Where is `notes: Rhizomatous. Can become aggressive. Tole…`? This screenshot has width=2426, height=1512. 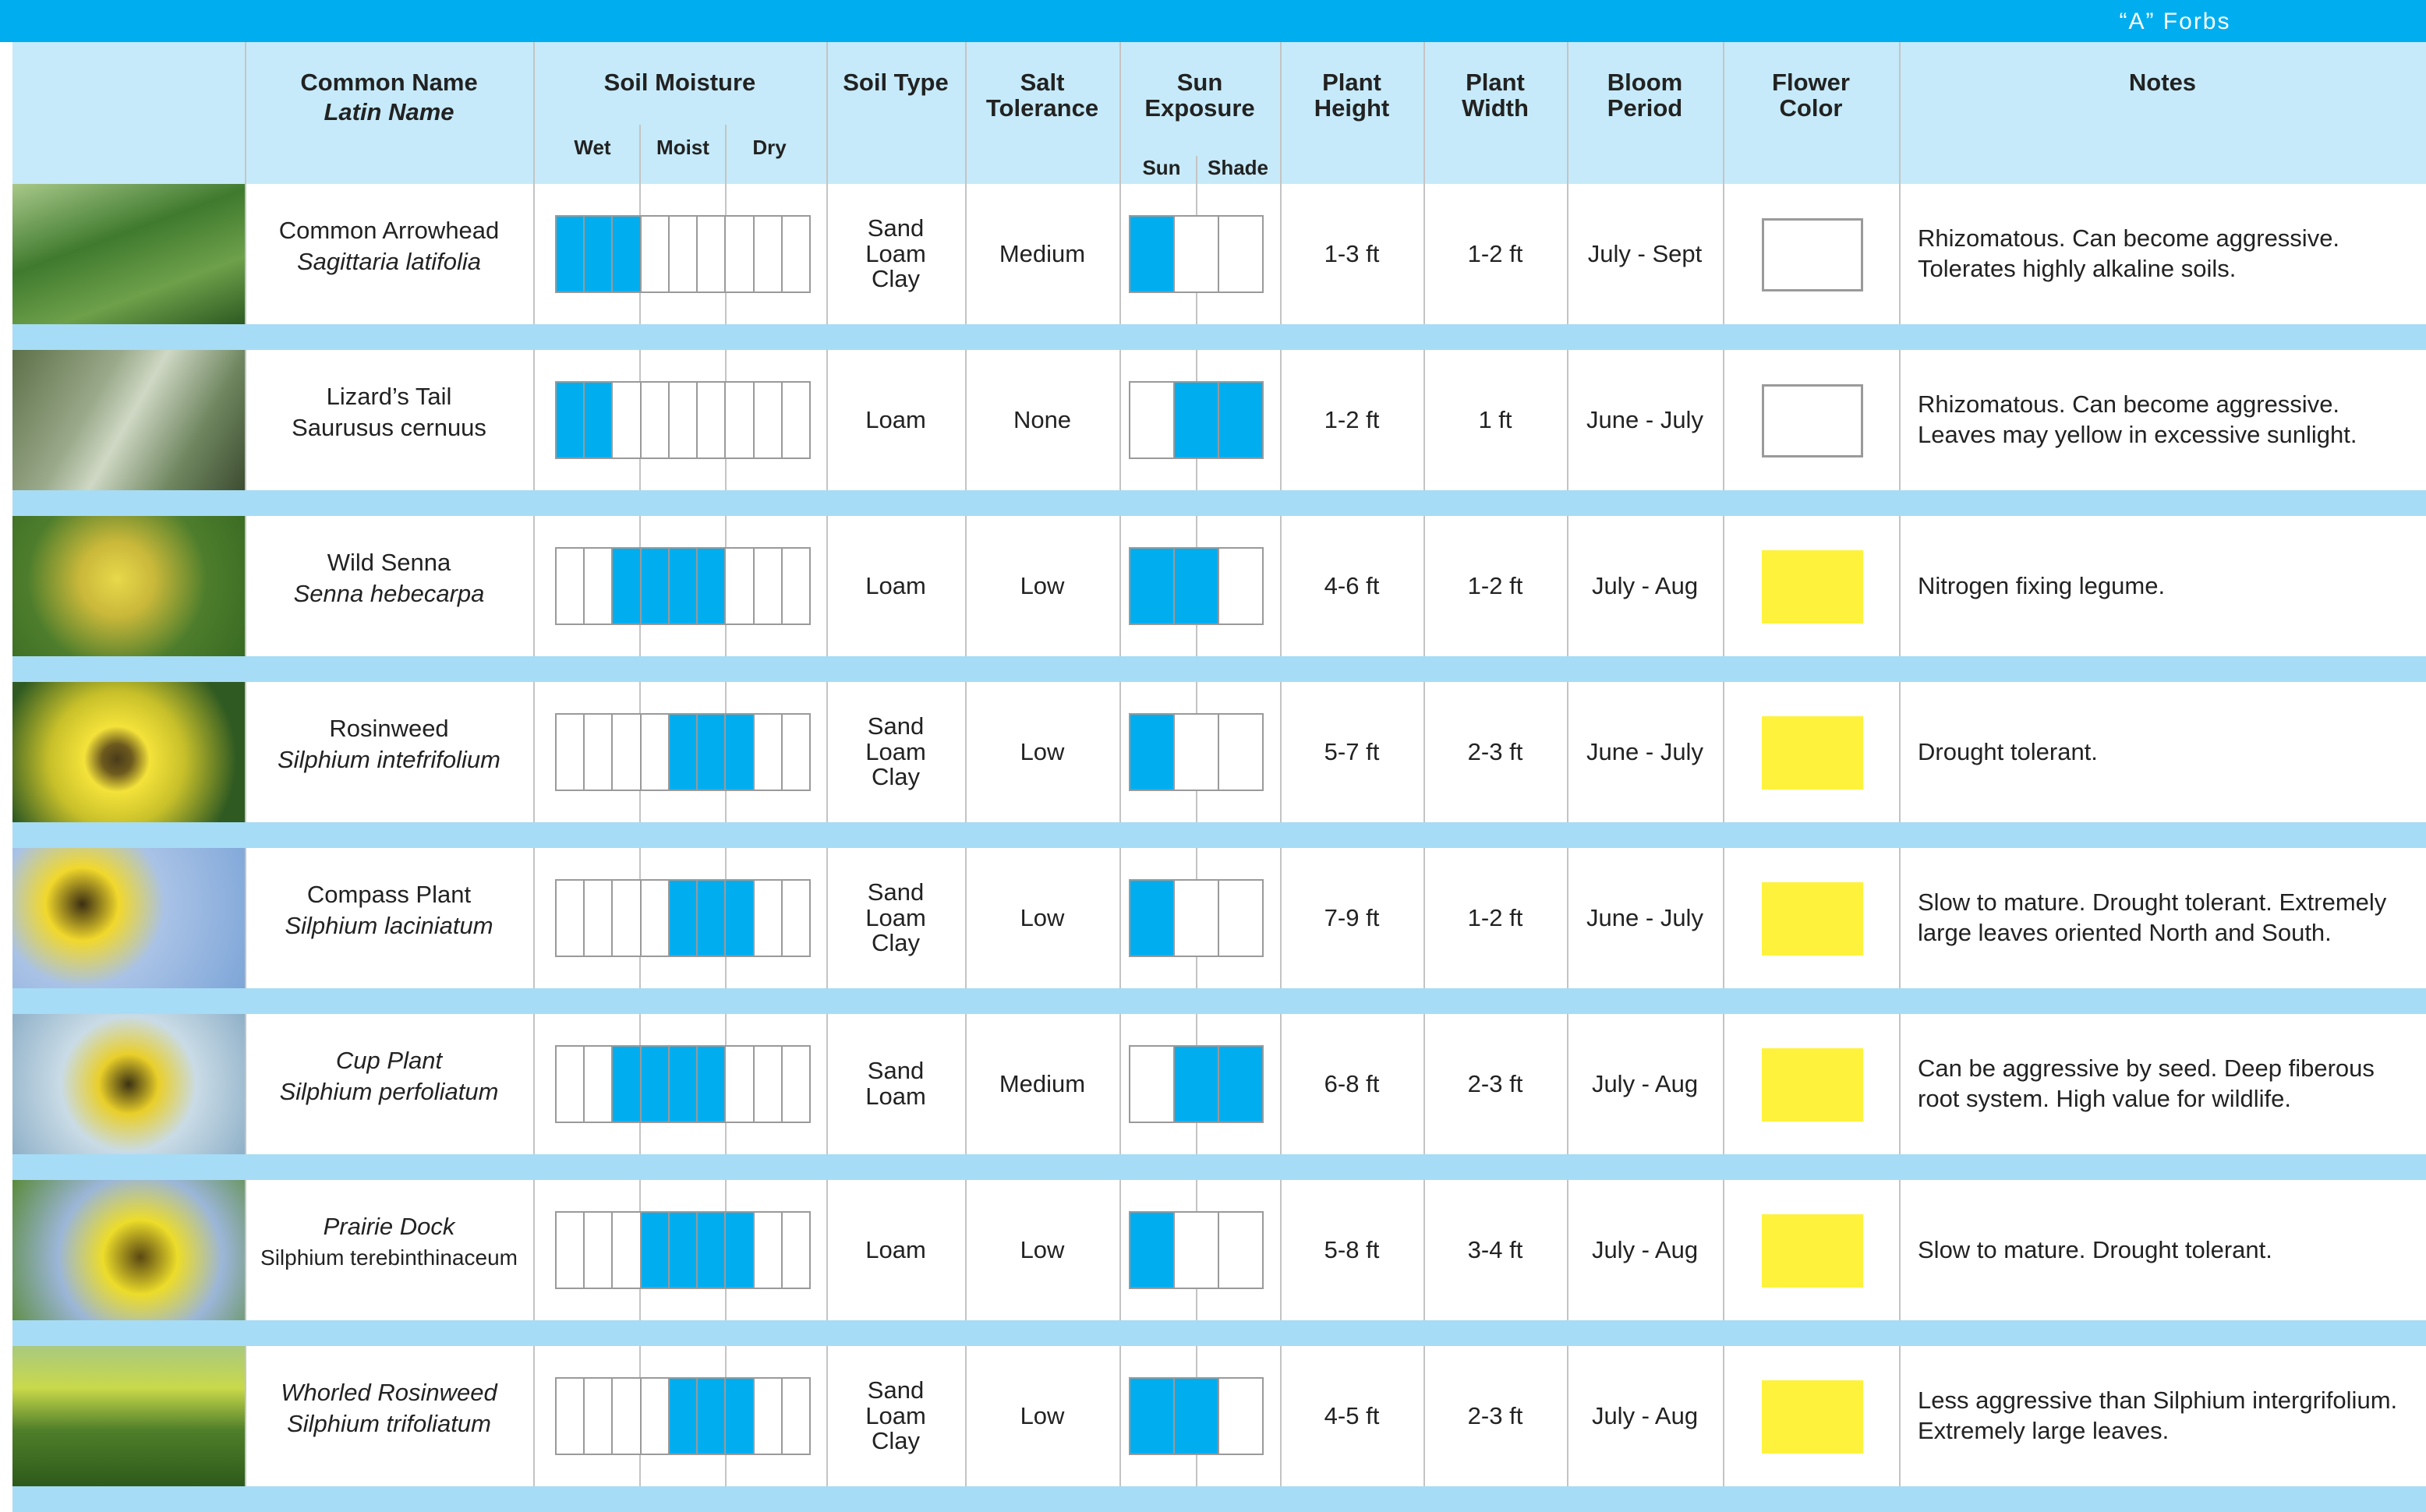 notes: Rhizomatous. Can become aggressive. Tole… is located at coordinates (2129, 253).